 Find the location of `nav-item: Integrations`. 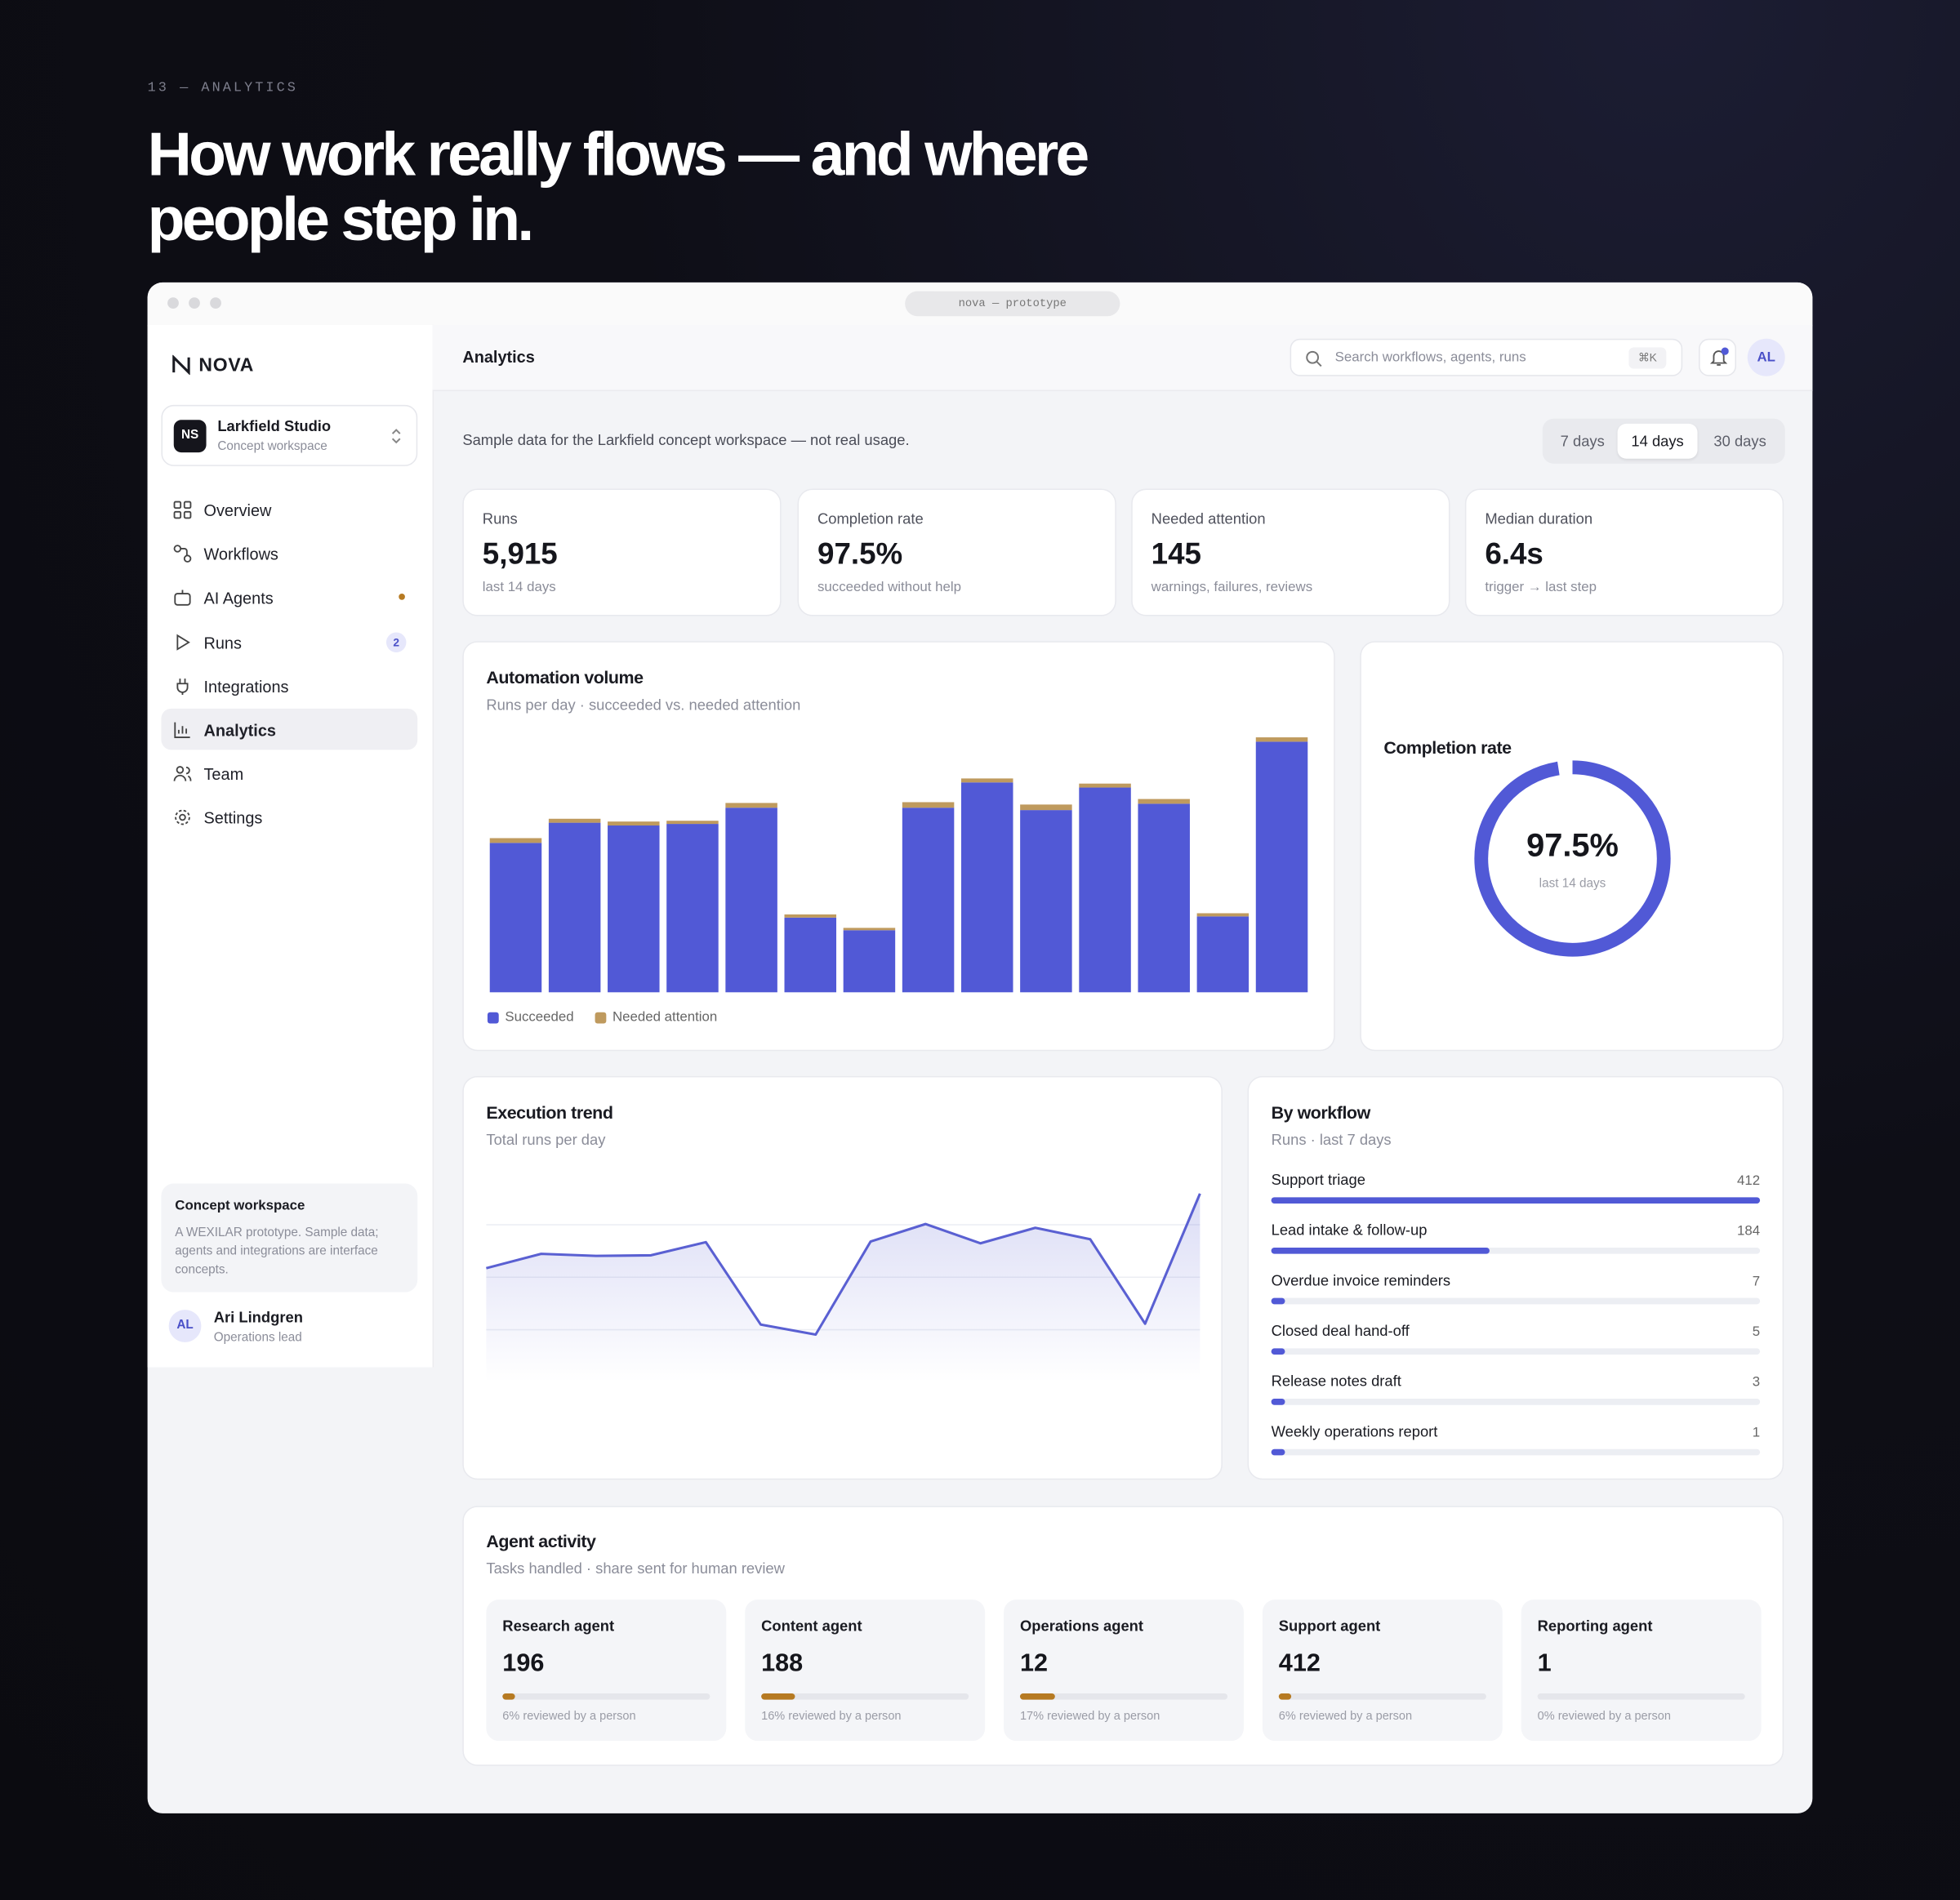

nav-item: Integrations is located at coordinates (289, 685).